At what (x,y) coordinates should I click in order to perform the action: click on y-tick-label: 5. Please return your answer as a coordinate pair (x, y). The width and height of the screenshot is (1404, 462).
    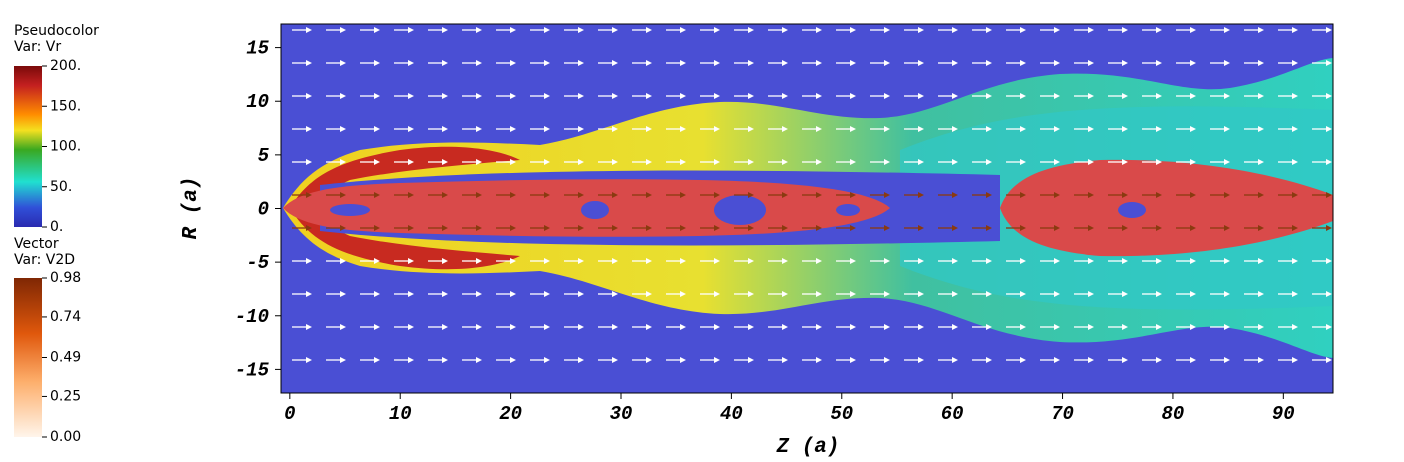
    Looking at the image, I should click on (264, 156).